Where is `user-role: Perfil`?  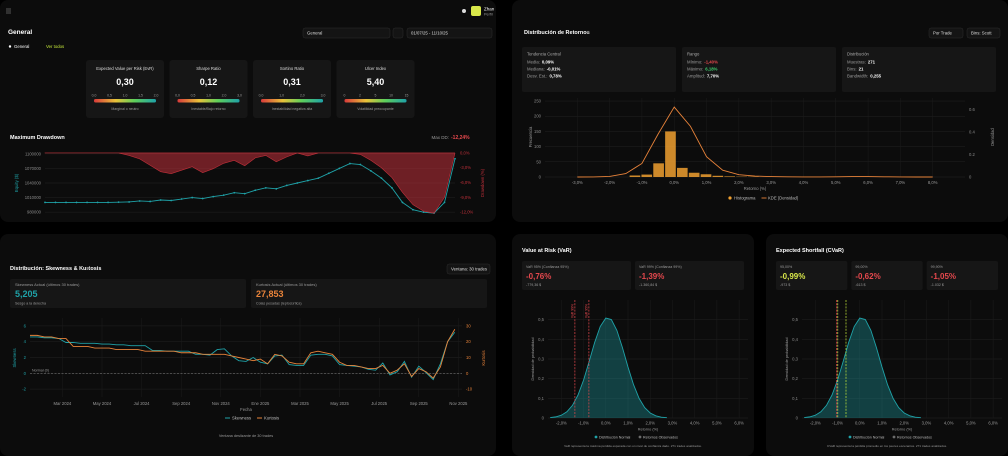
user-role: Perfil is located at coordinates (488, 15).